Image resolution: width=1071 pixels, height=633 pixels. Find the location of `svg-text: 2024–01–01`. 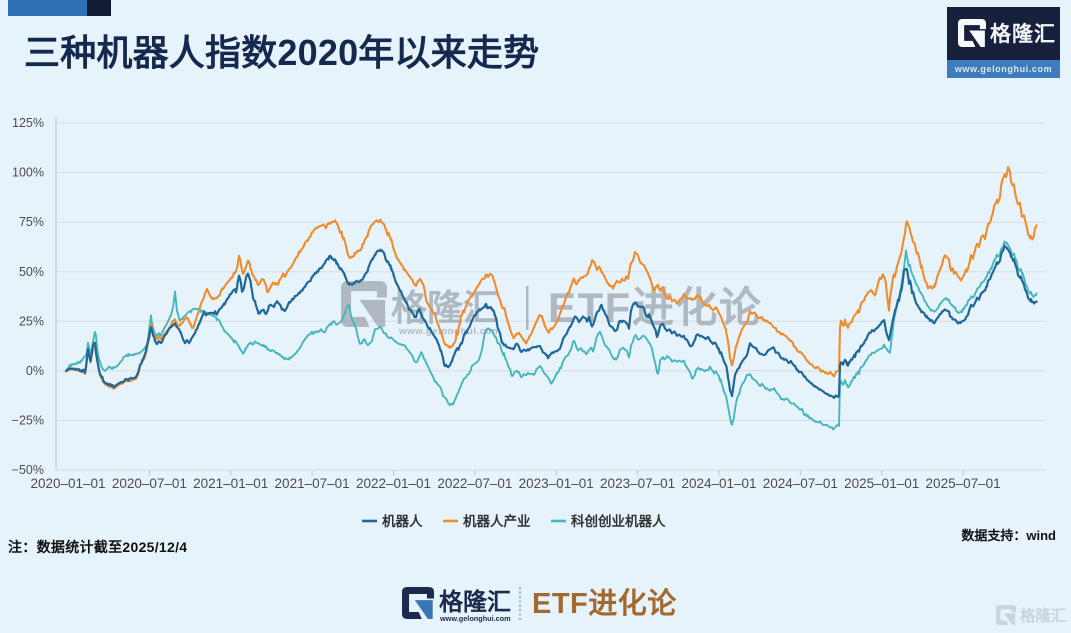

svg-text: 2024–01–01 is located at coordinates (718, 483).